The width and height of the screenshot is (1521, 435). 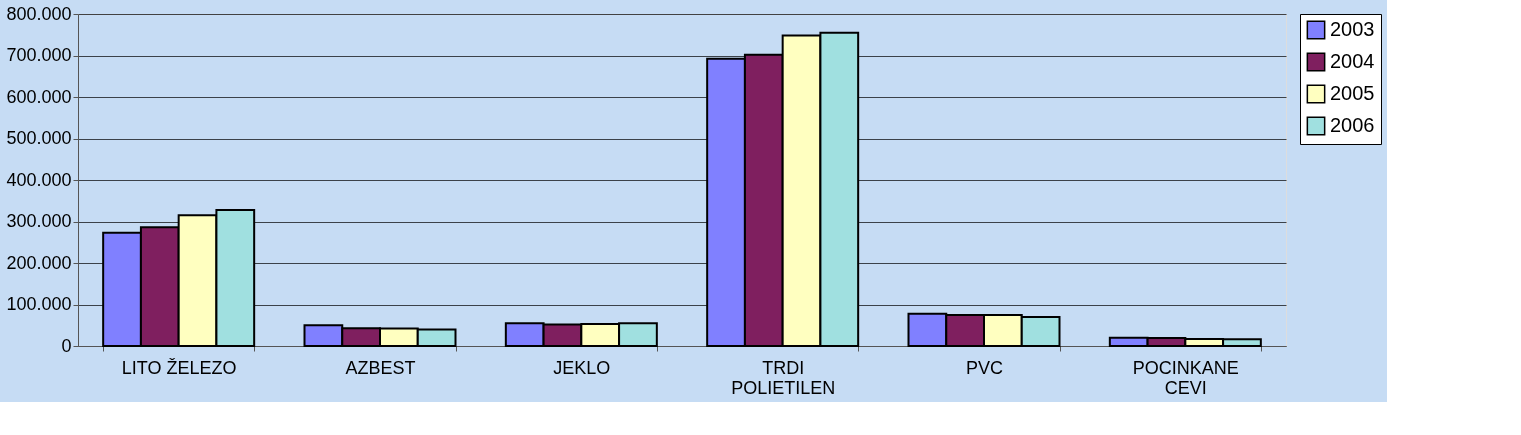 I want to click on x-tick-label: TRDI POLIETILEN, so click(x=783, y=377).